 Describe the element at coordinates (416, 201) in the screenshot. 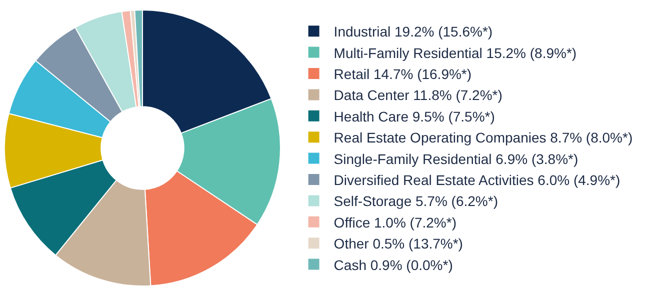

I see `legend-label: Self-Storage 5.7% (6.2%*)` at that location.